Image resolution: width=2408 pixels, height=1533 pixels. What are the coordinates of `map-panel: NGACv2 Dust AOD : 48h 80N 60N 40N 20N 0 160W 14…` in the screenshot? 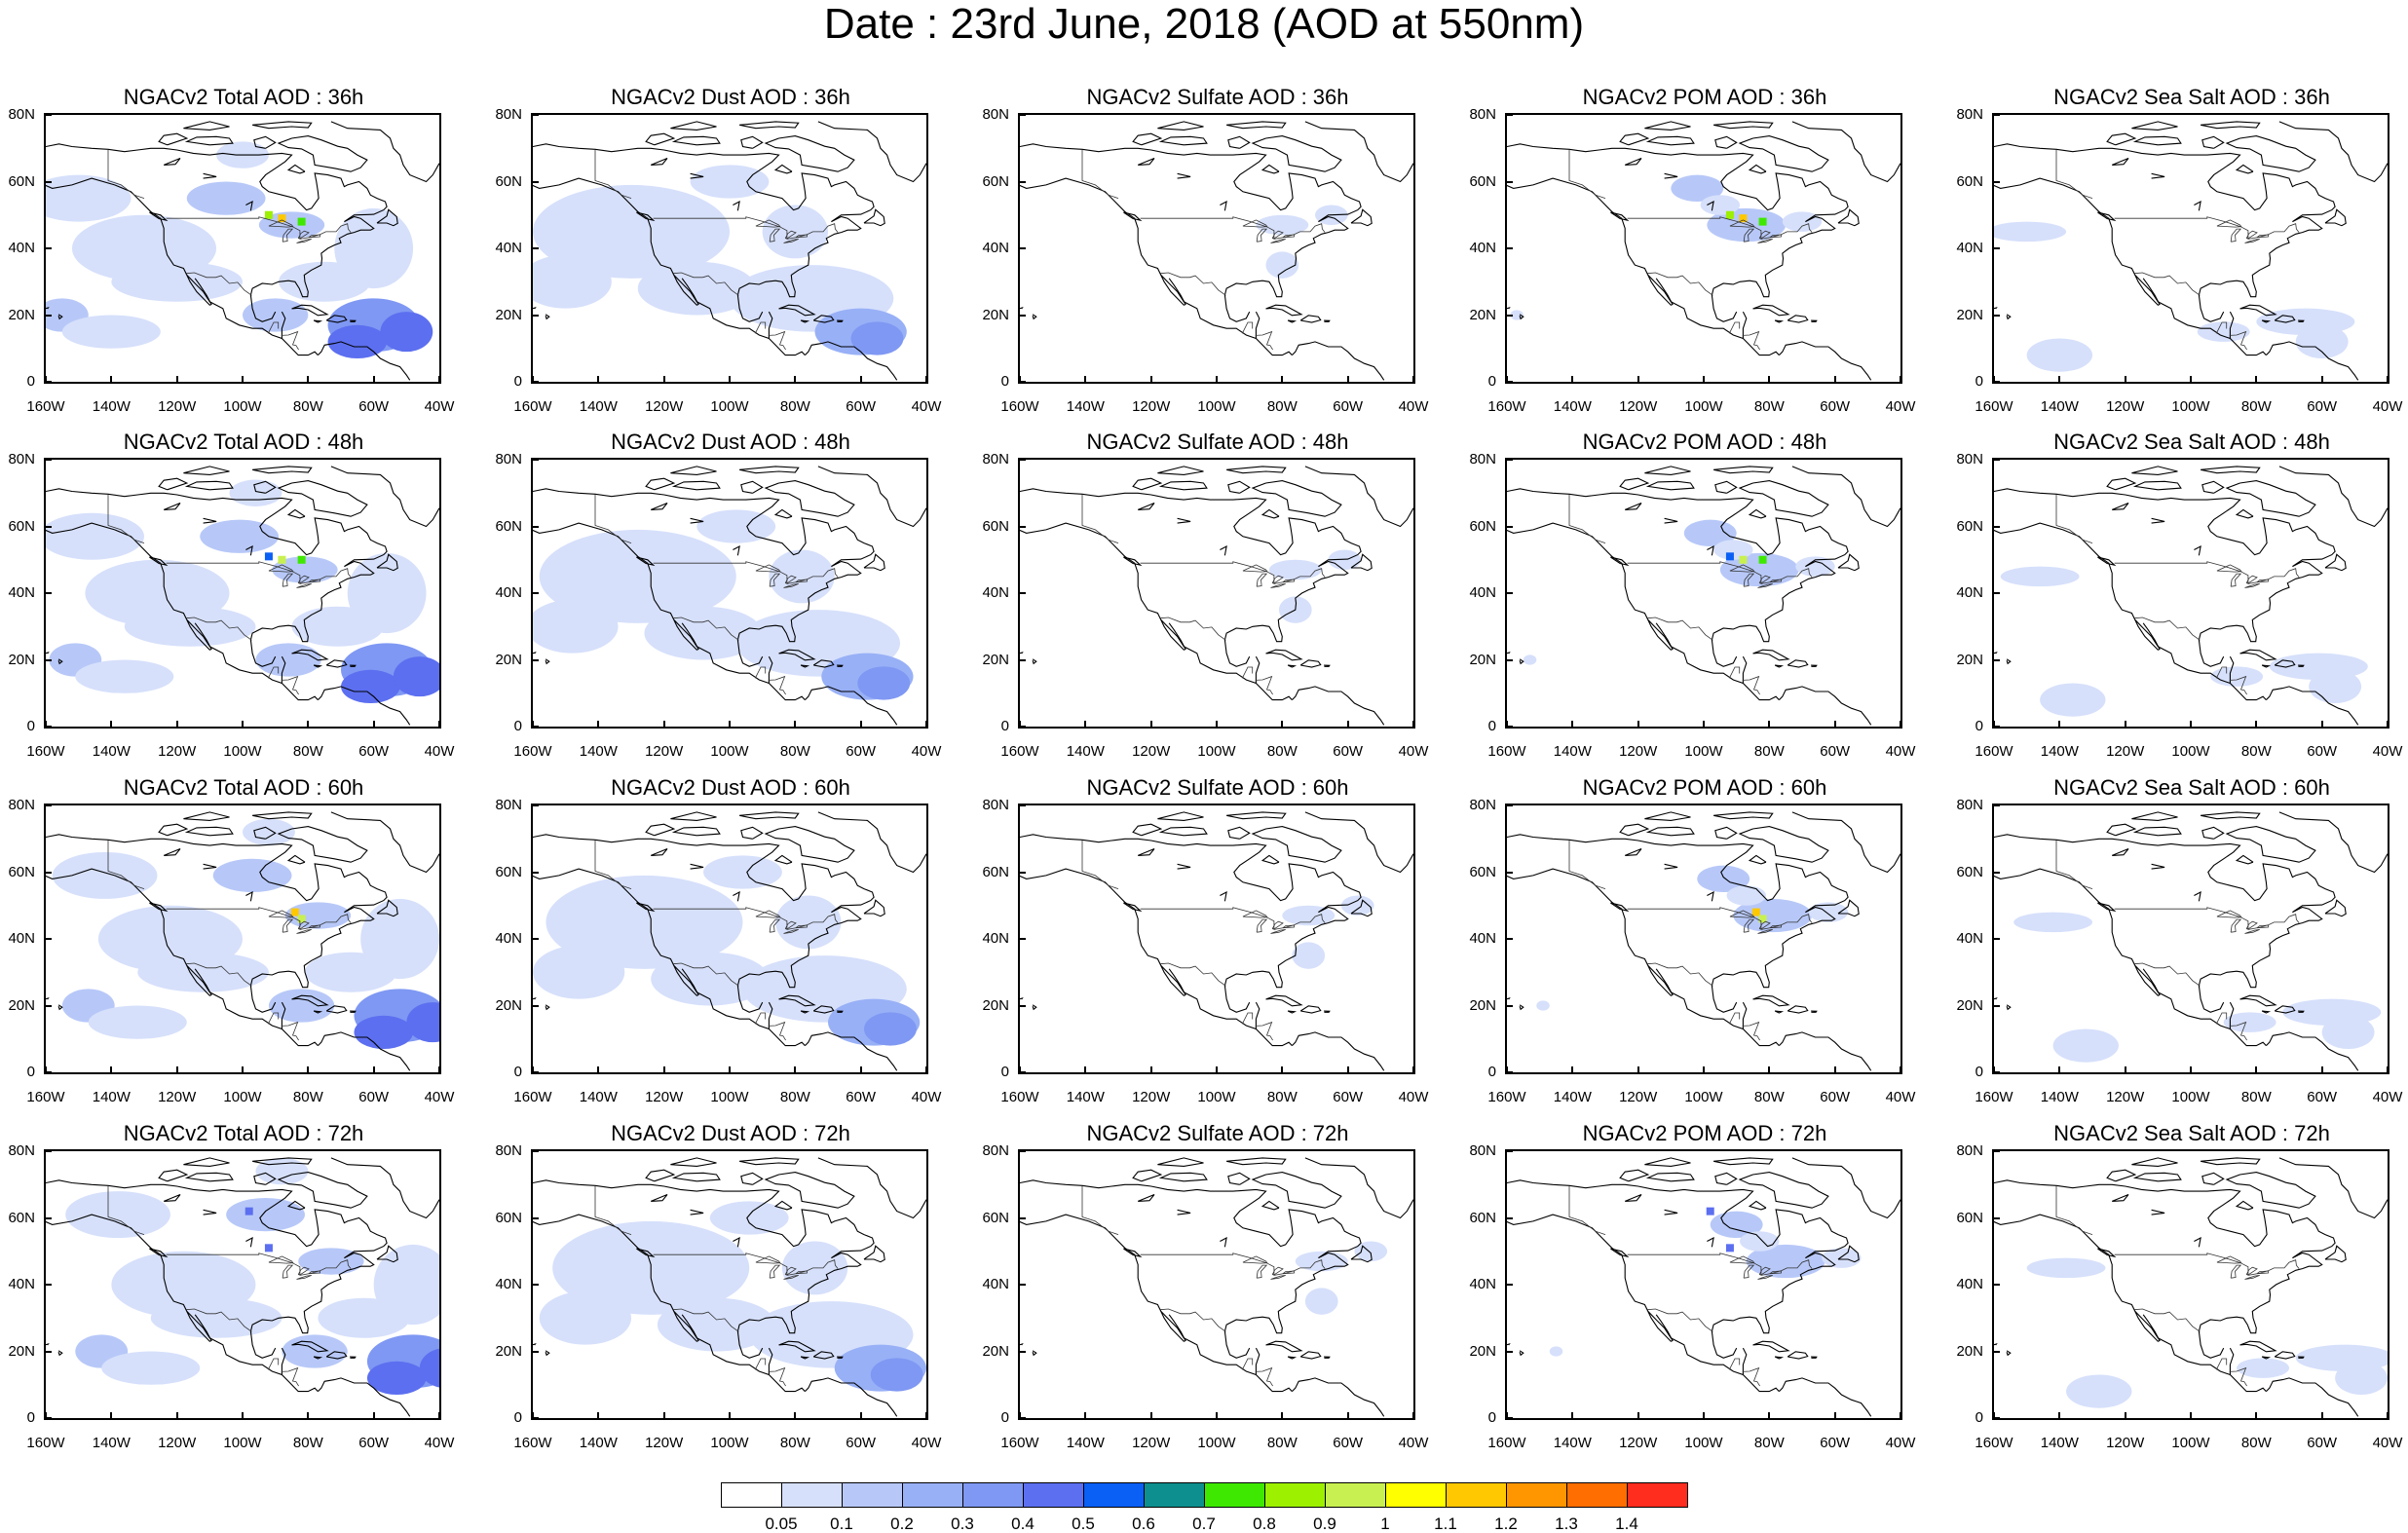 It's located at (730, 601).